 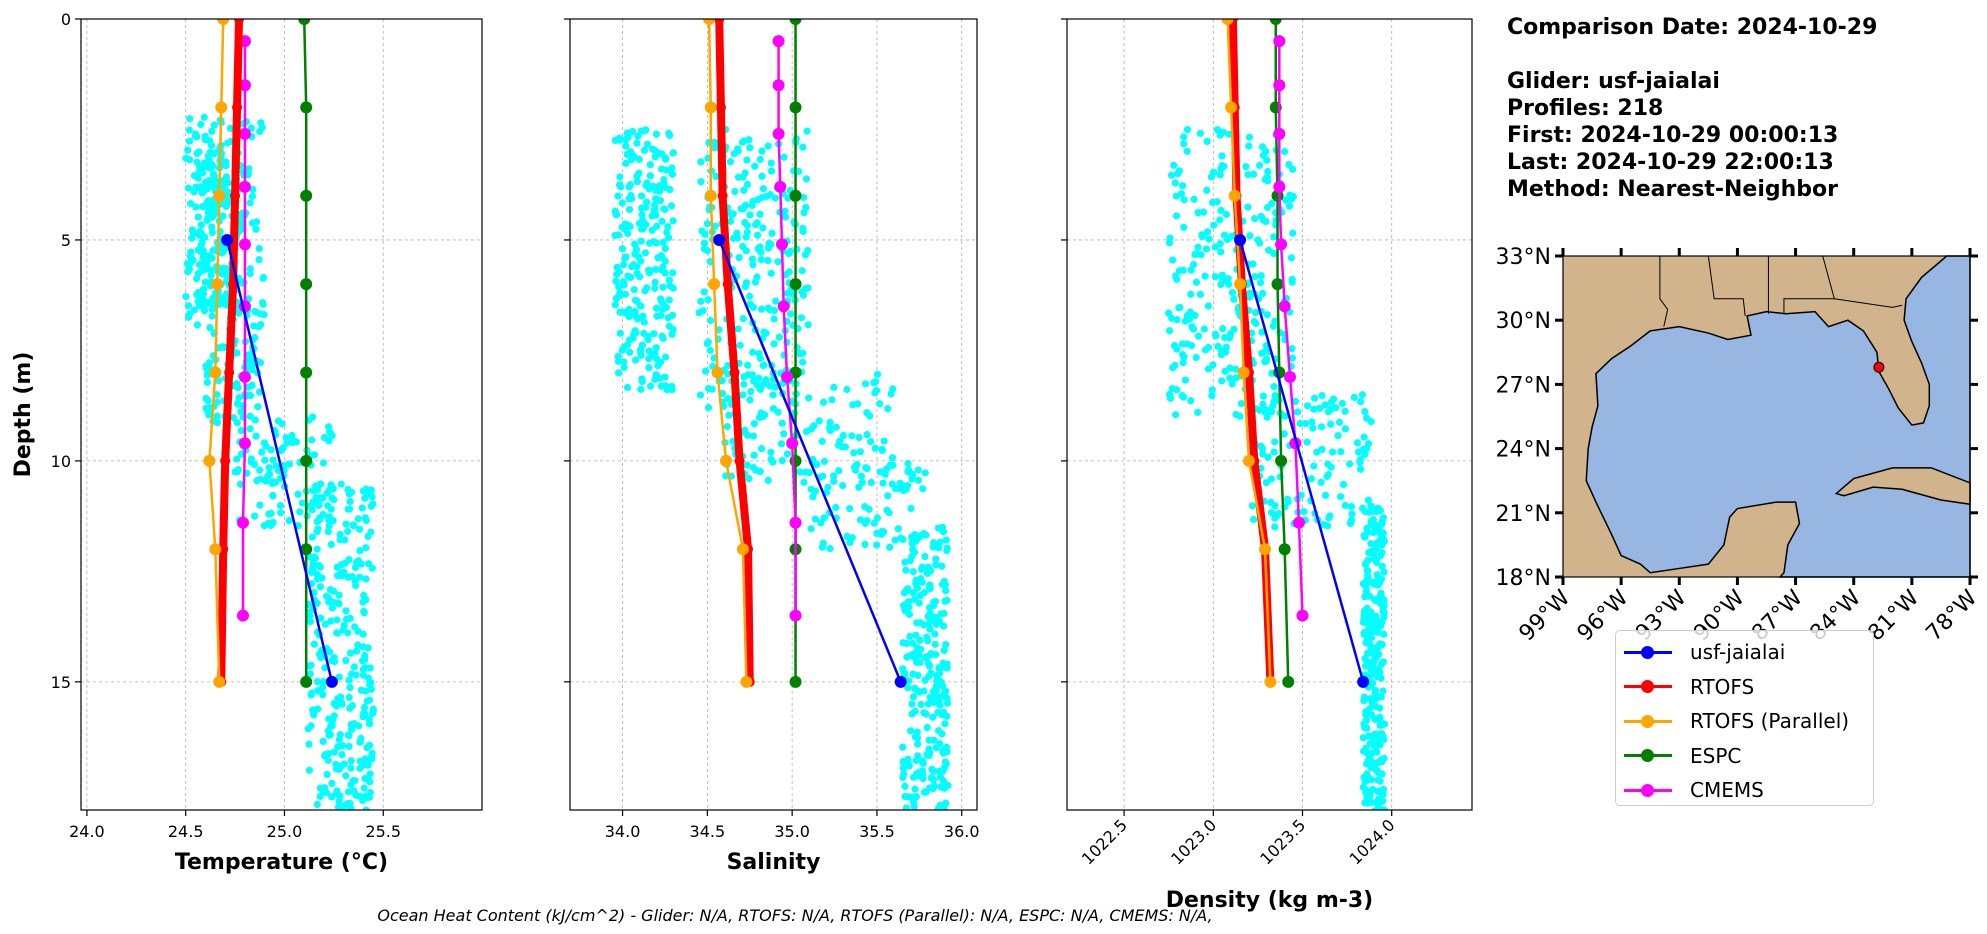 I want to click on series-rtofs, so click(x=734, y=353).